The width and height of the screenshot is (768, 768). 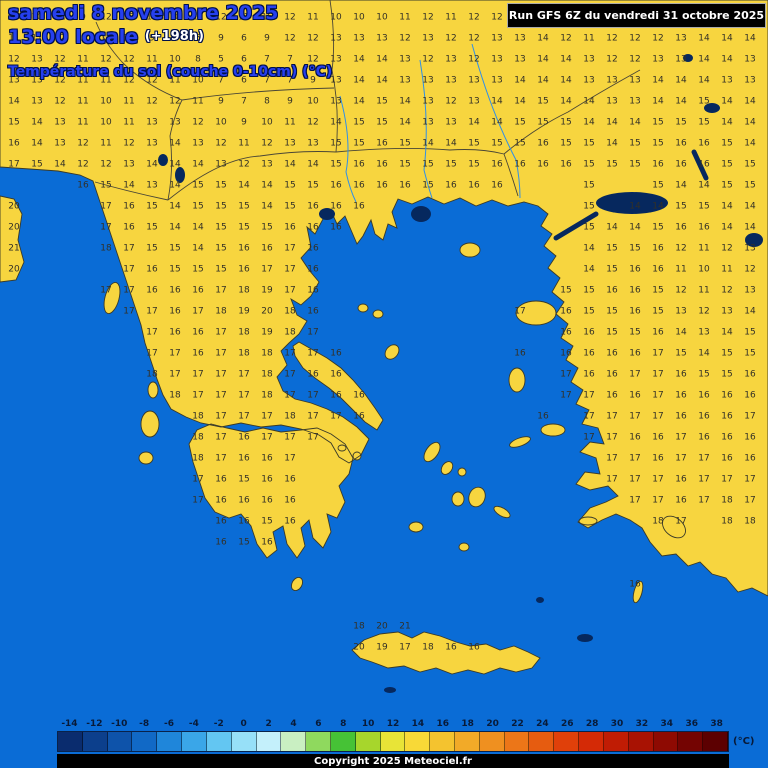 What do you see at coordinates (193, 724) in the screenshot?
I see `scale-tick-label: -4` at bounding box center [193, 724].